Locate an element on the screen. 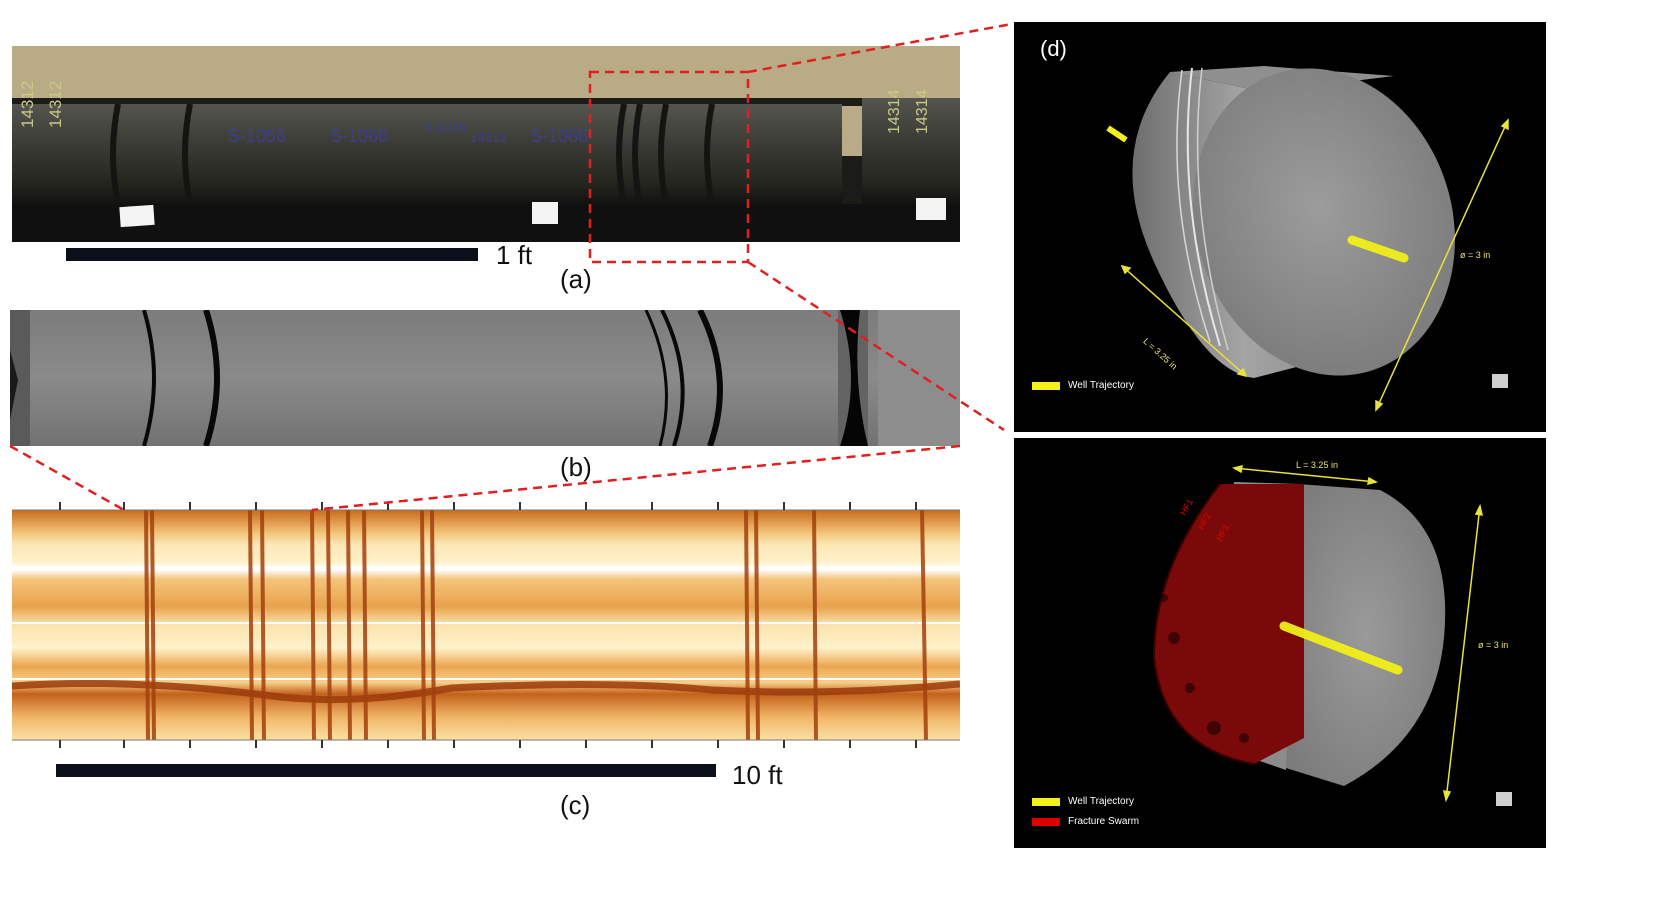 The image size is (1666, 922). panel-label-d: (d) is located at coordinates (1053, 48).